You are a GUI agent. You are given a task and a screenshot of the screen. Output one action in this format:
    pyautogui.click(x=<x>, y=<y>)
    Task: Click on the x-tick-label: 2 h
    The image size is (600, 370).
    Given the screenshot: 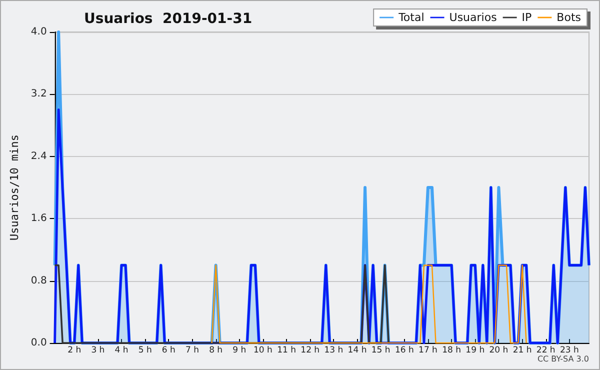 What is the action you would take?
    pyautogui.click(x=75, y=351)
    